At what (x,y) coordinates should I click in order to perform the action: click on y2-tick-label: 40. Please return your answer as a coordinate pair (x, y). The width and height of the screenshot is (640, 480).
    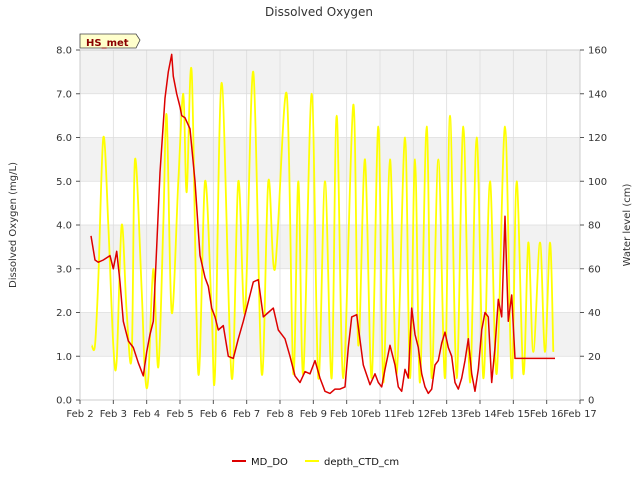
    Looking at the image, I should click on (594, 313).